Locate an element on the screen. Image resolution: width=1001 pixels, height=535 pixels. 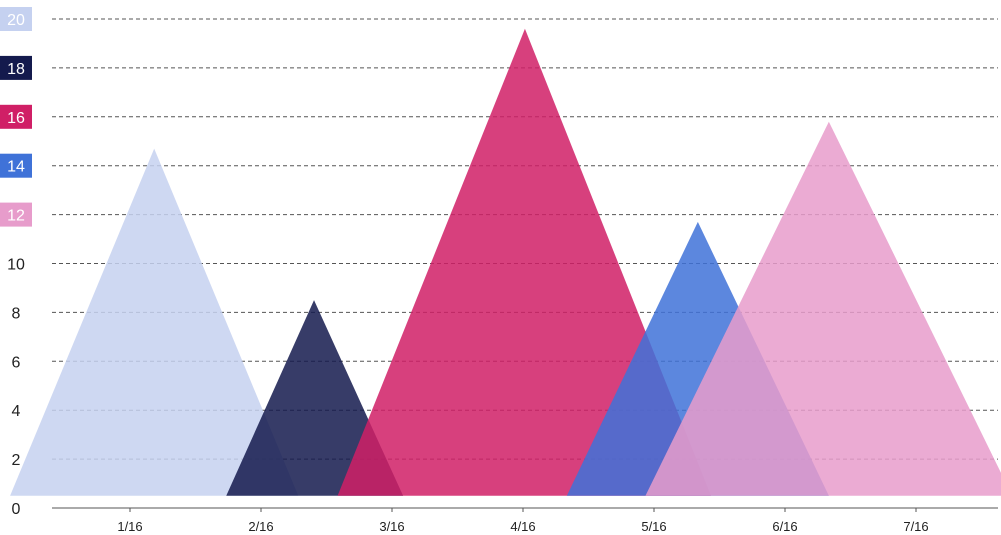
y-tick: 6 is located at coordinates (16, 362).